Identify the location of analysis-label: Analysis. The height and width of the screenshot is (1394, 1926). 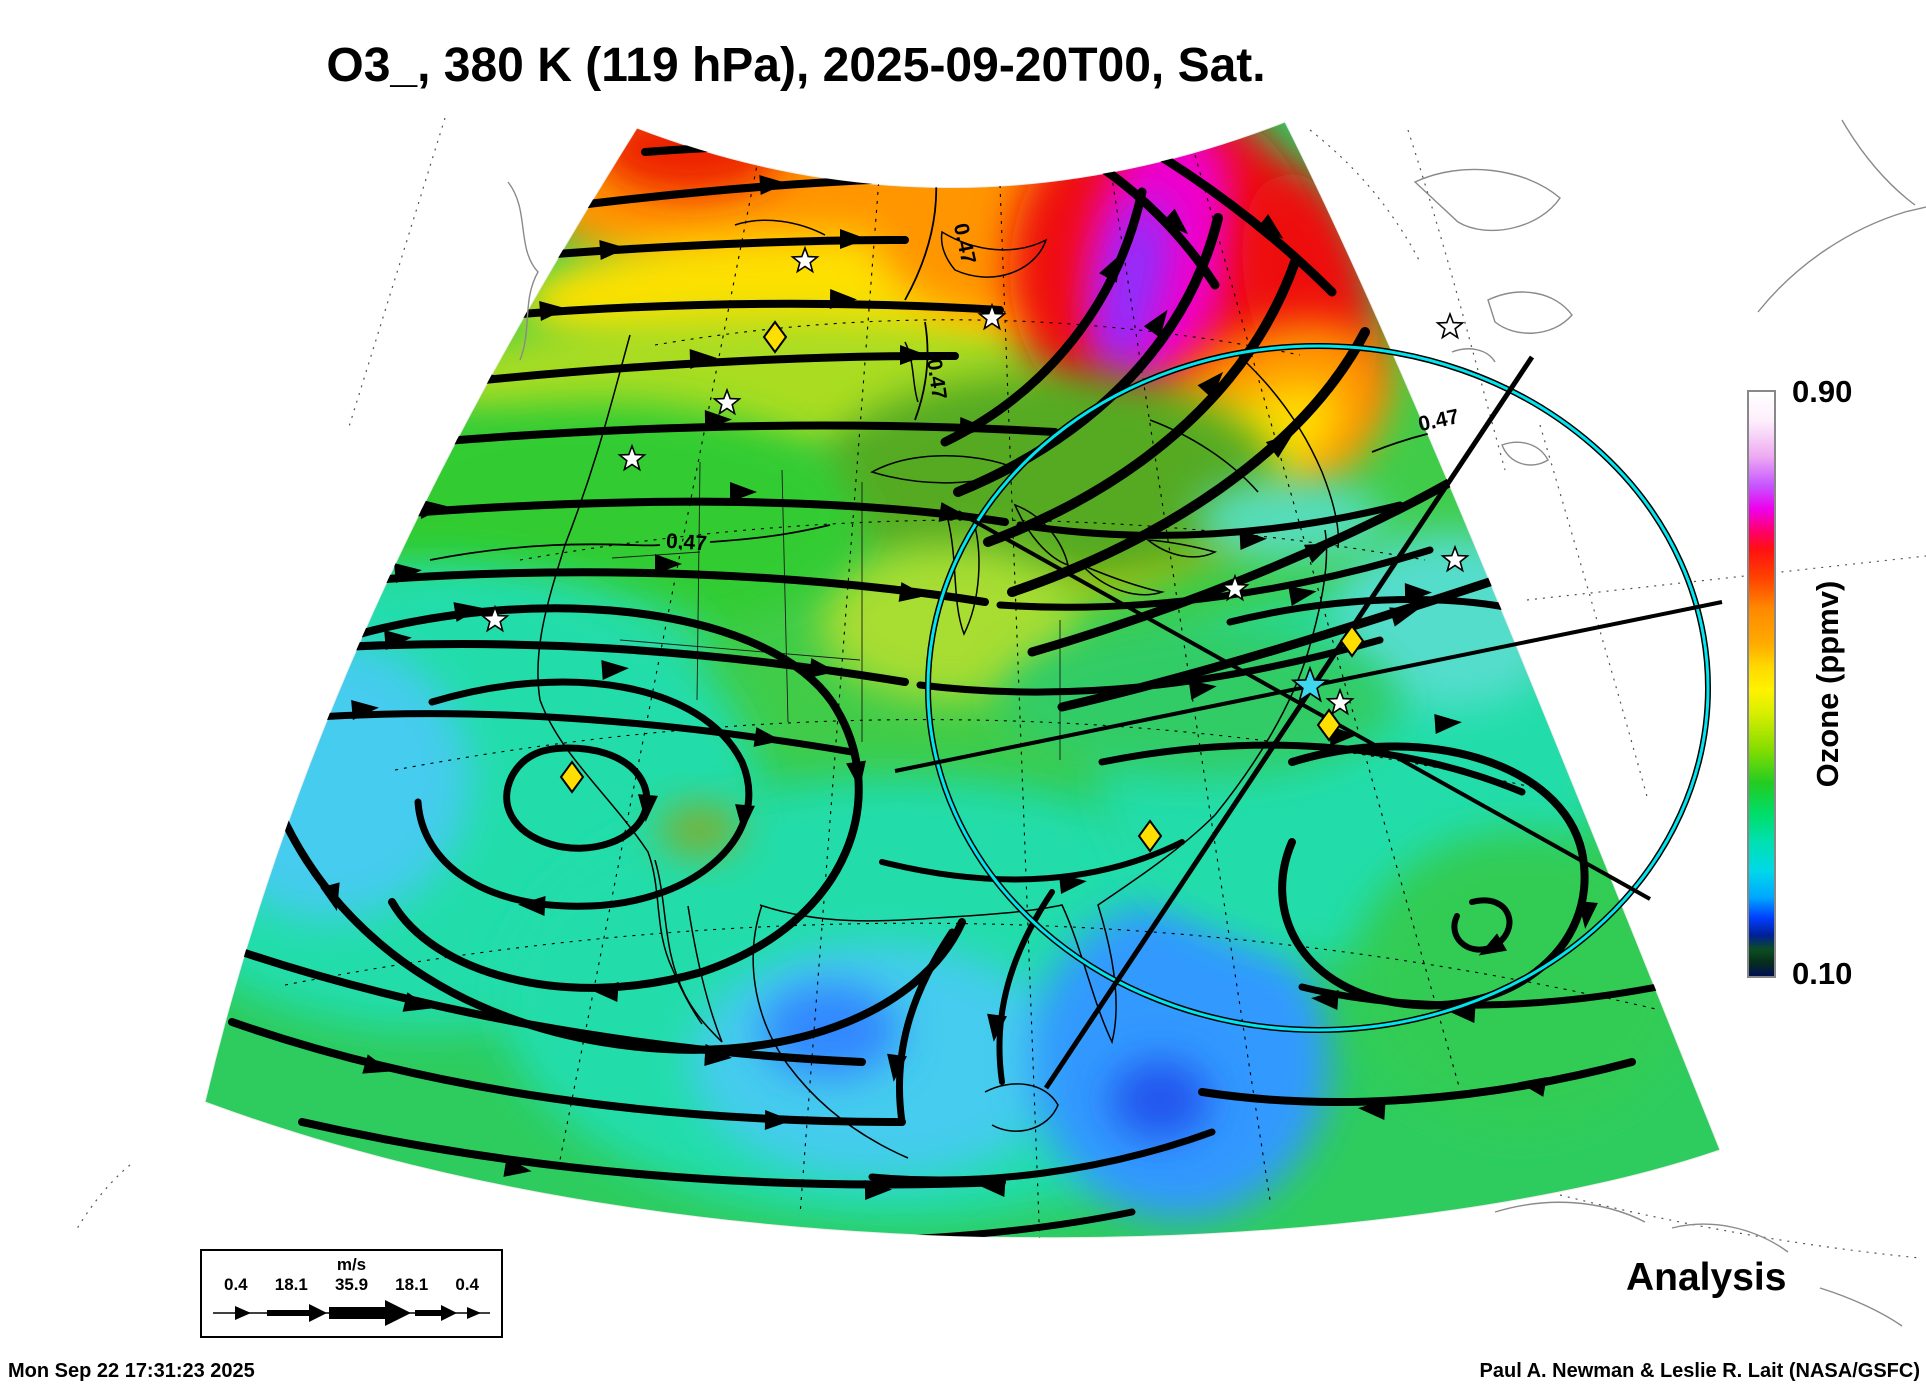
(1706, 1277).